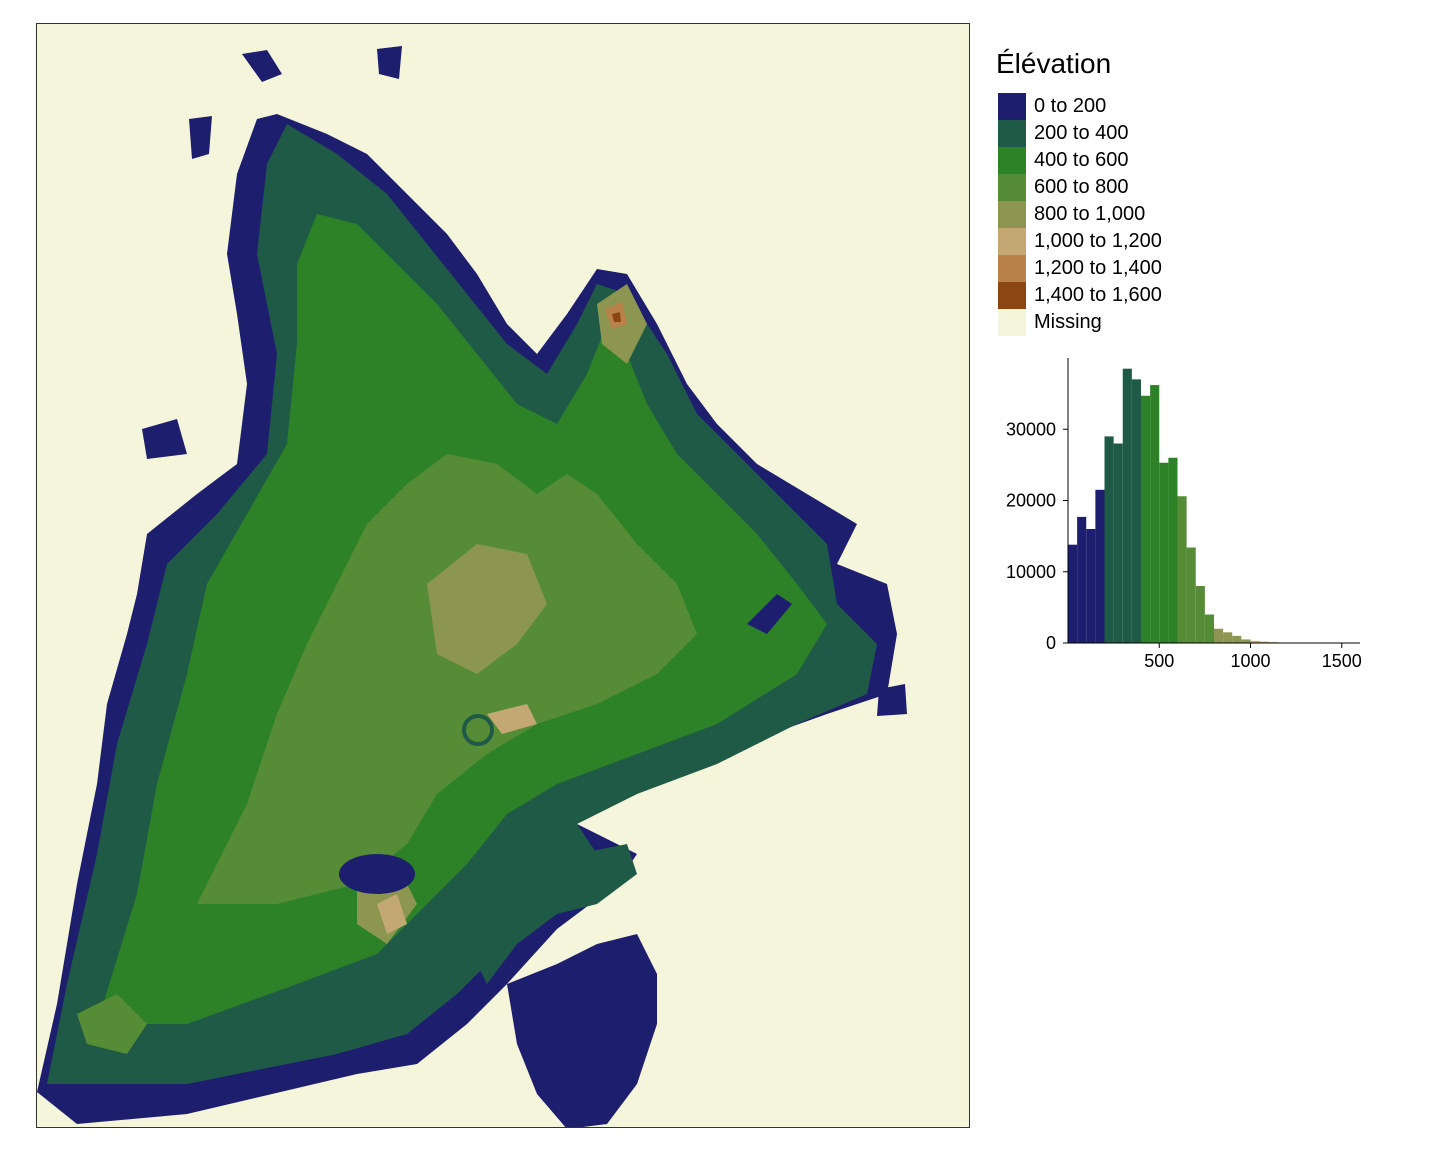  What do you see at coordinates (392, 914) in the screenshot?
I see `map-region-1000-to-1200-b` at bounding box center [392, 914].